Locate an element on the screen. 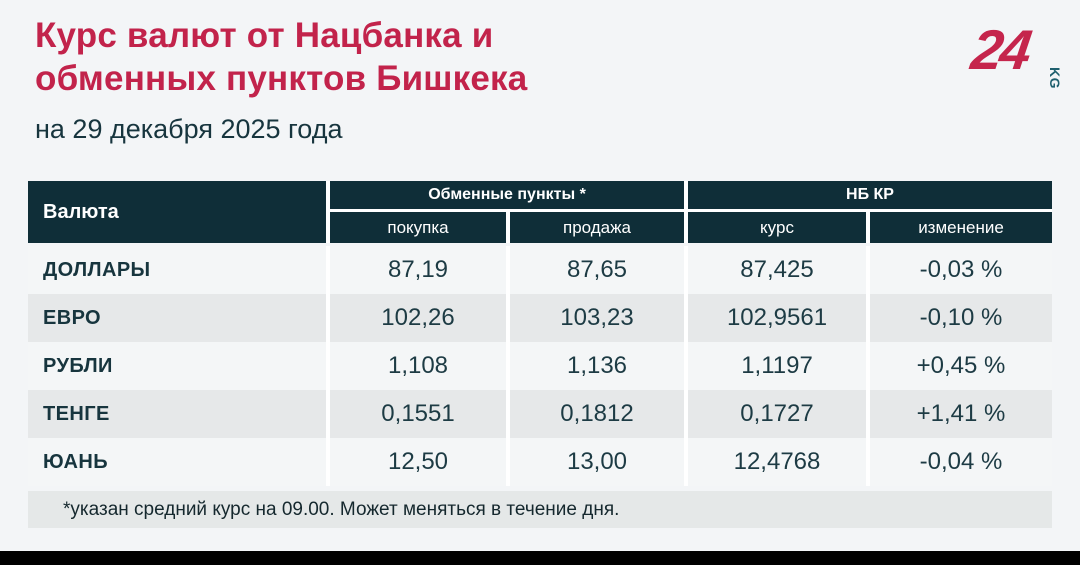 The width and height of the screenshot is (1080, 565). cell-buy: 1,108 is located at coordinates (418, 366).